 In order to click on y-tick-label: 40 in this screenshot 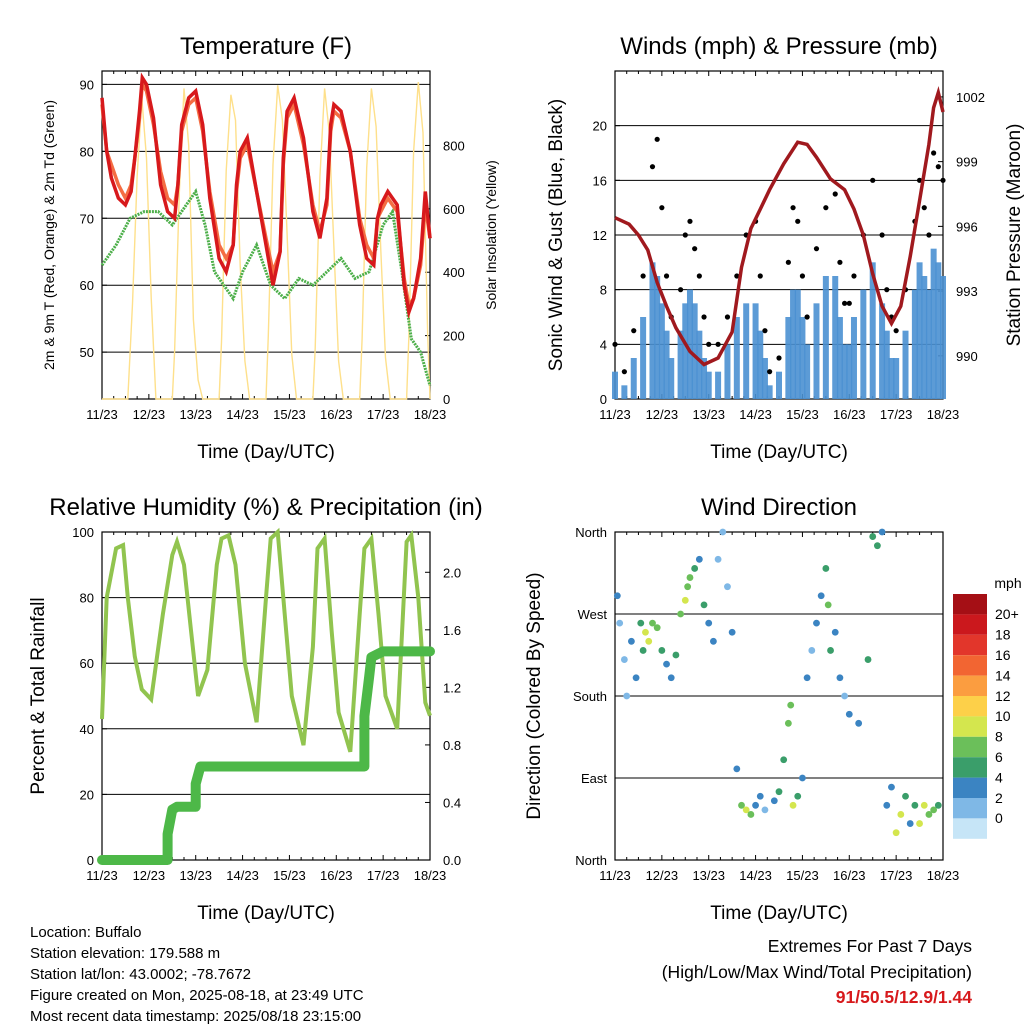, I will do `click(87, 729)`.